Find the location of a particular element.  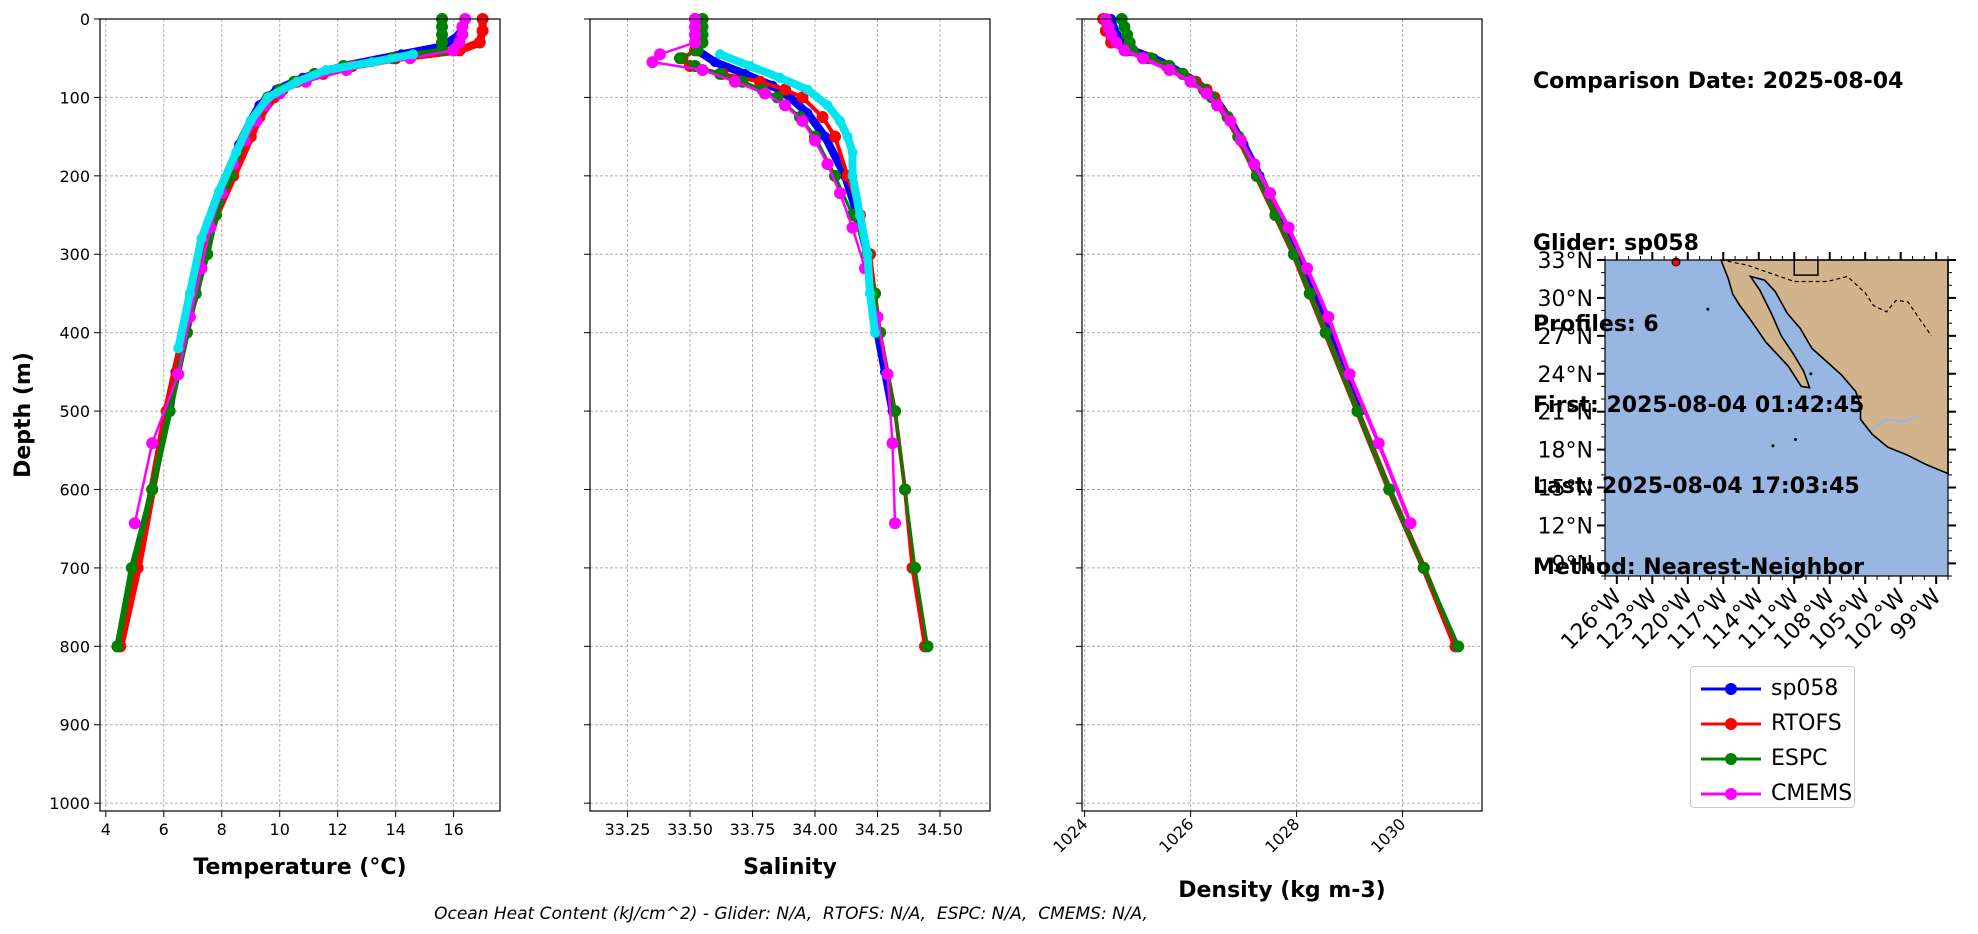

country-border is located at coordinates (1826, 298).